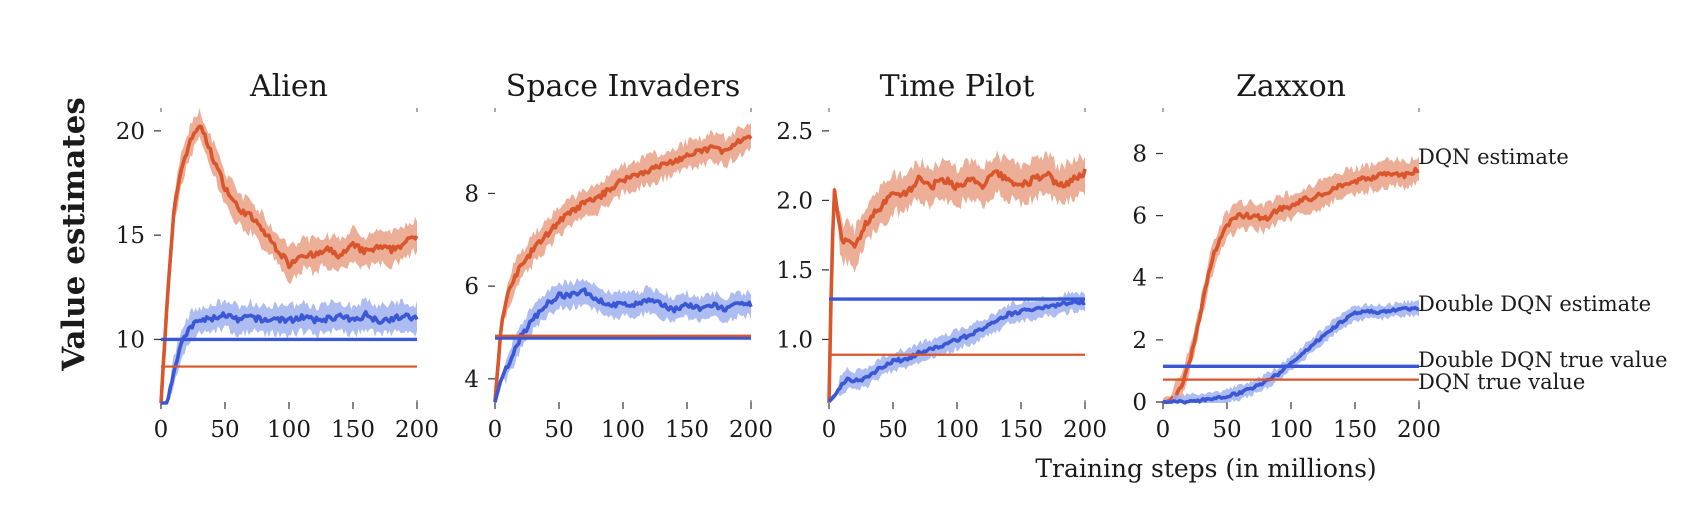 The image size is (1704, 512). I want to click on y-tick-label: 2.5, so click(794, 132).